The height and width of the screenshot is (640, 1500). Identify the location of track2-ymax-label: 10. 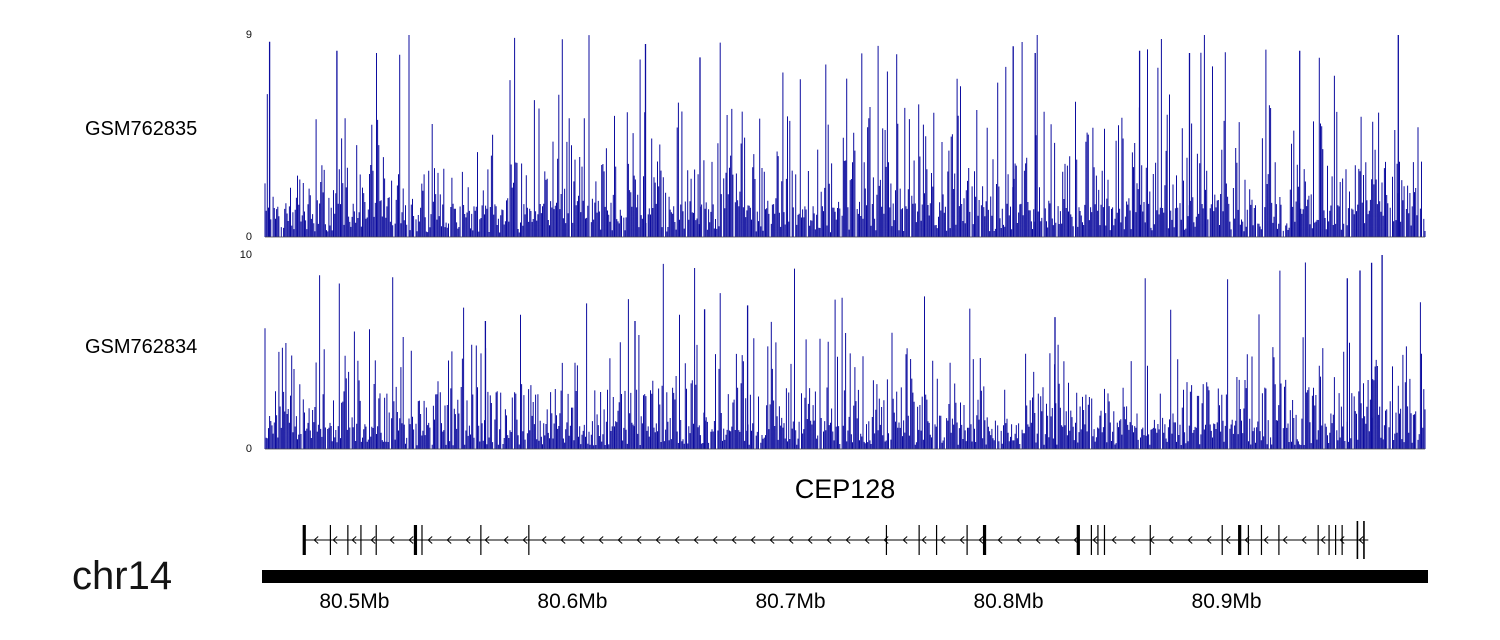
(245, 255).